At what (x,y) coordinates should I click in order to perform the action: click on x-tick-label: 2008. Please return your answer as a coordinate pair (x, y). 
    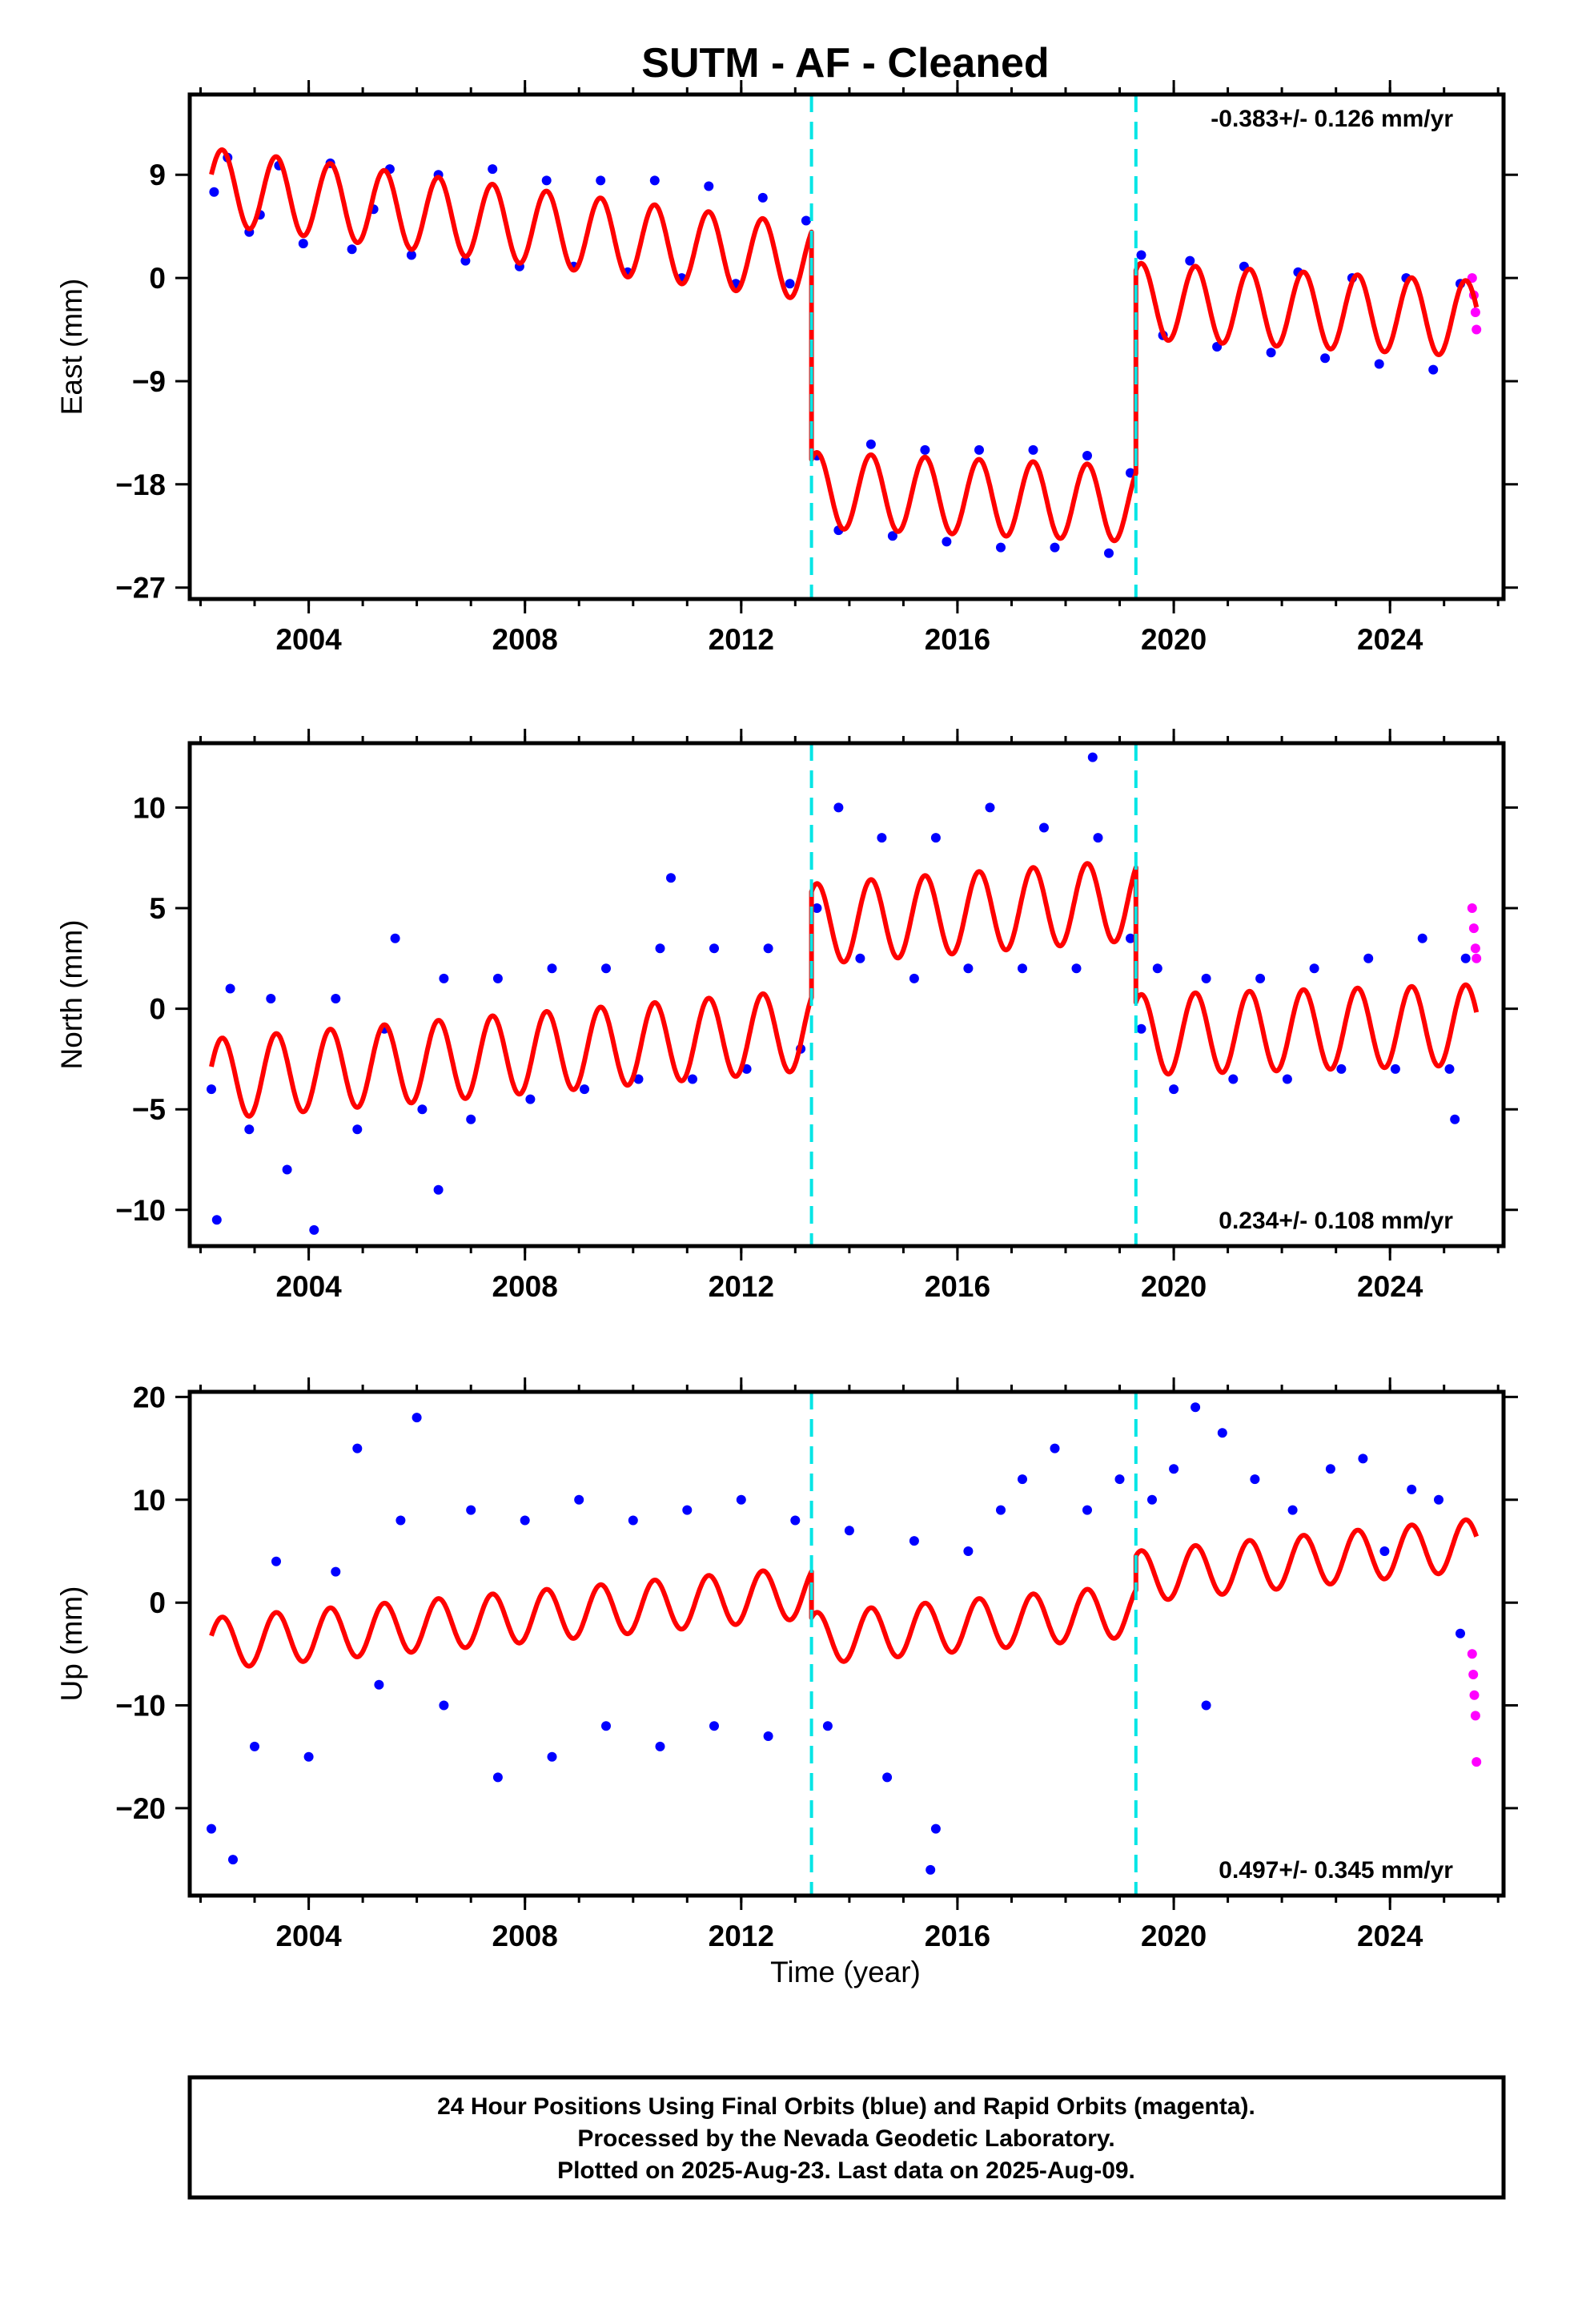
    Looking at the image, I should click on (525, 639).